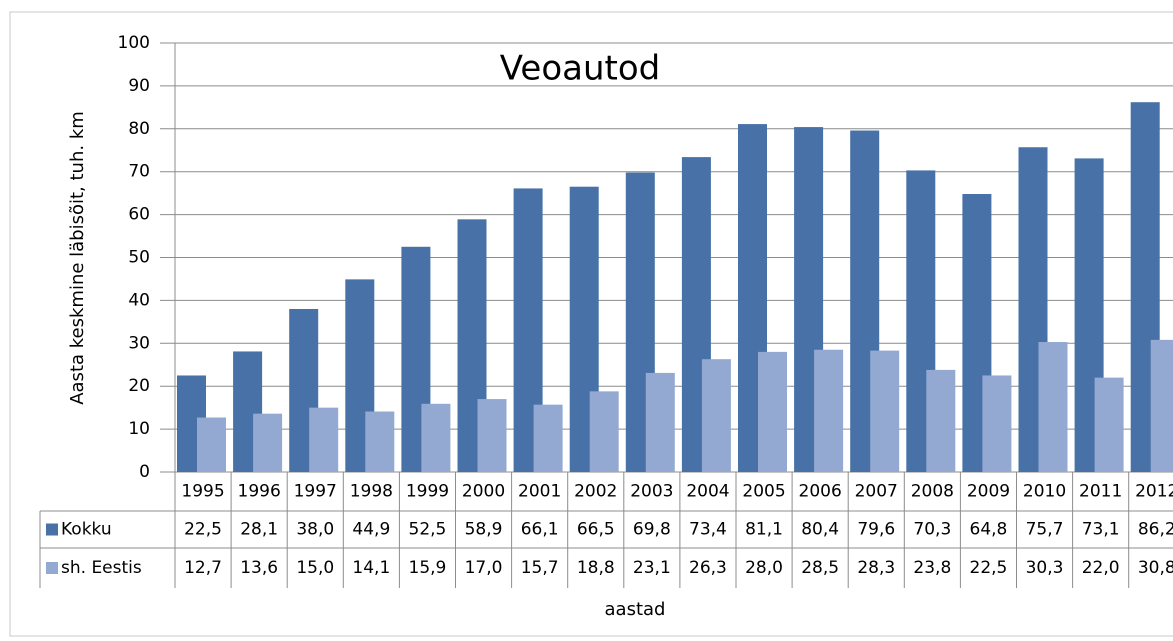 This screenshot has width=1173, height=641. I want to click on x-tick-label: 1997, so click(315, 492).